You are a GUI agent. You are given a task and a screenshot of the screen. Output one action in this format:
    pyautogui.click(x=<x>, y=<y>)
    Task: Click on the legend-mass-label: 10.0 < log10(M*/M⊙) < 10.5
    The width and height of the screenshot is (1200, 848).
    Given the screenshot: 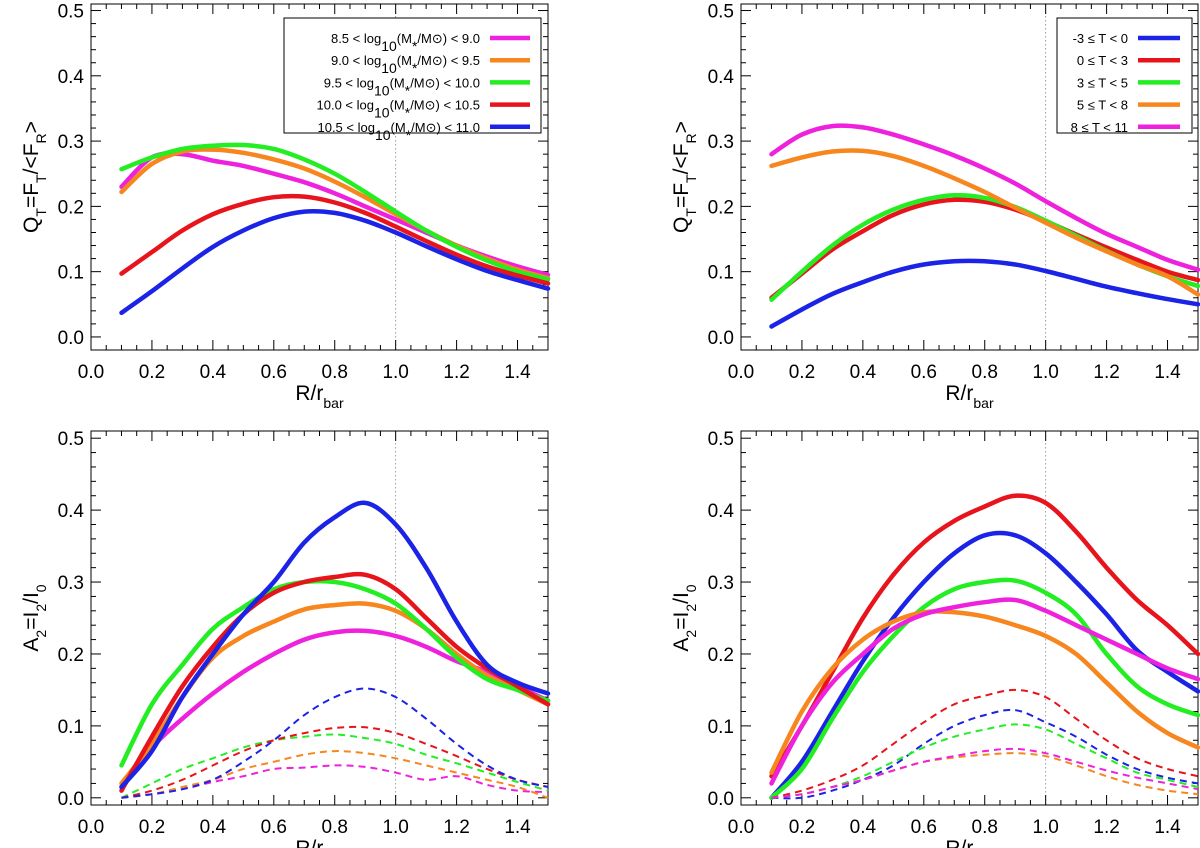 What is the action you would take?
    pyautogui.click(x=398, y=109)
    